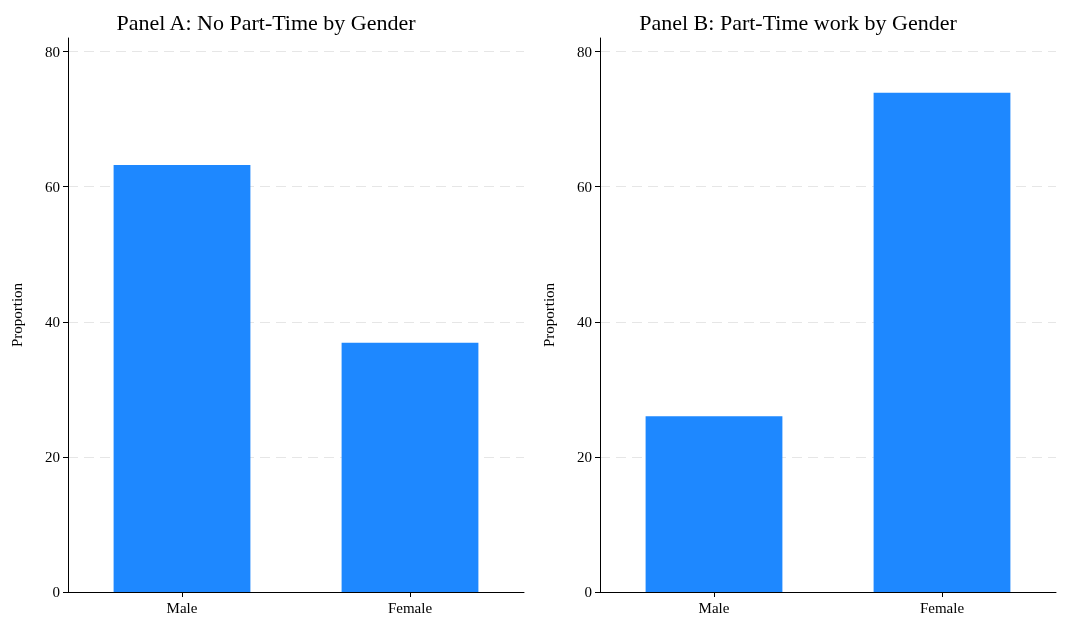 This screenshot has height=624, width=1065. What do you see at coordinates (798, 22) in the screenshot?
I see `chart-title: Panel B: Part-Time work by Gender` at bounding box center [798, 22].